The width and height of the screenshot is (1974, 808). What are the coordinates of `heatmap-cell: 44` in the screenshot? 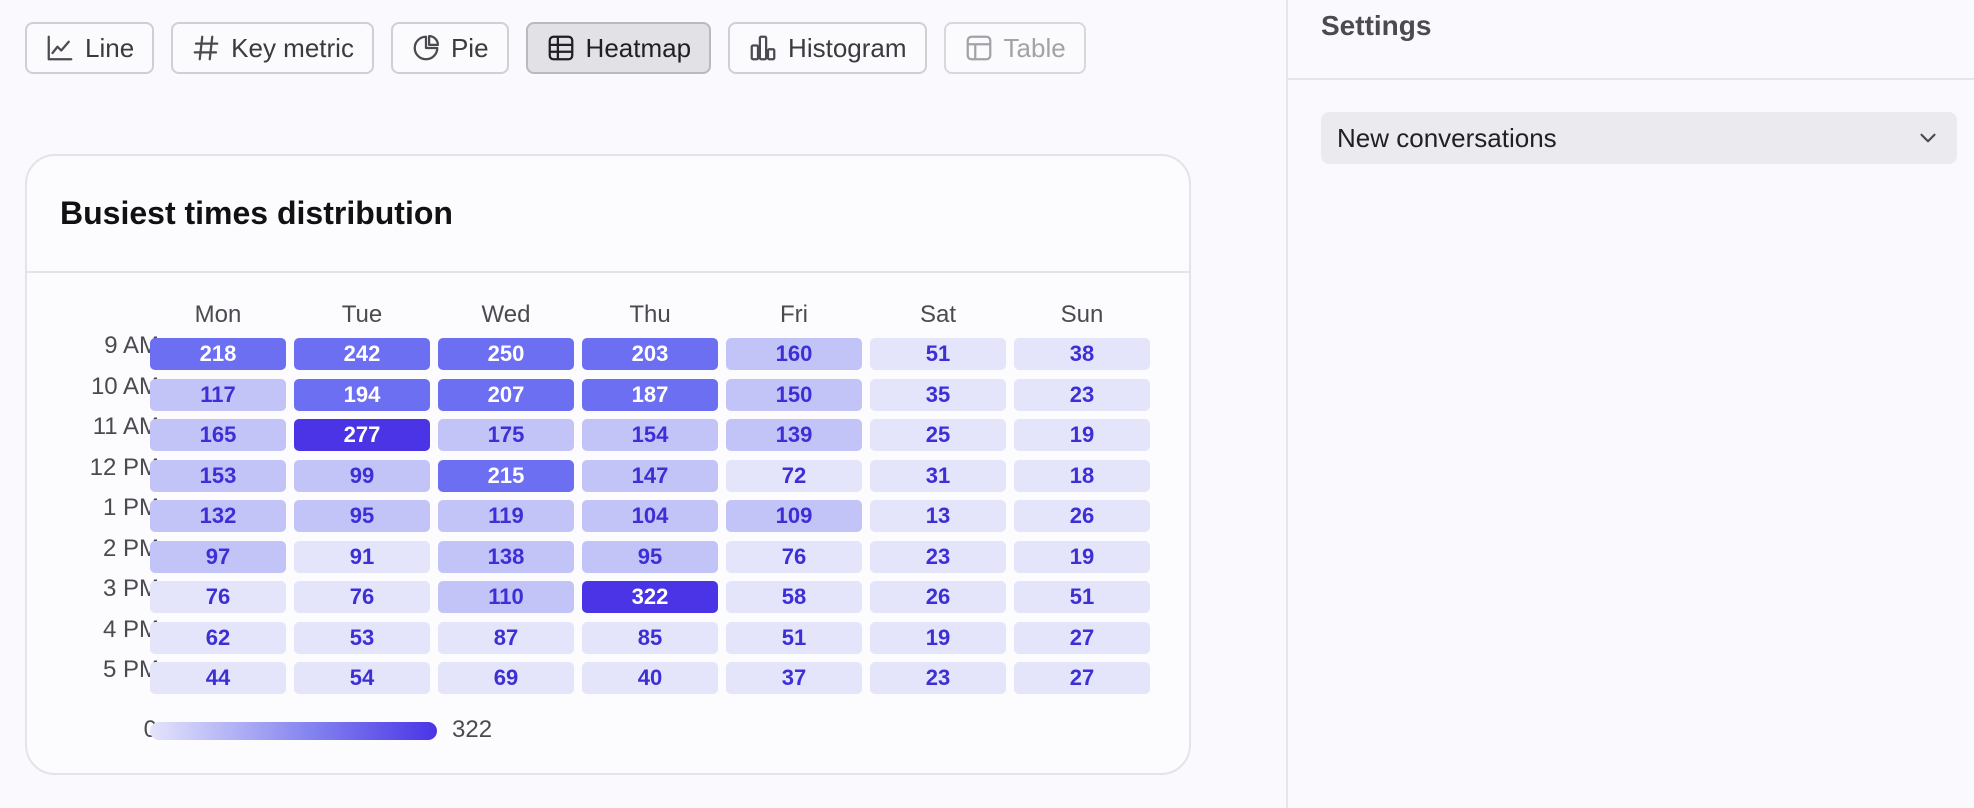 It's located at (218, 678).